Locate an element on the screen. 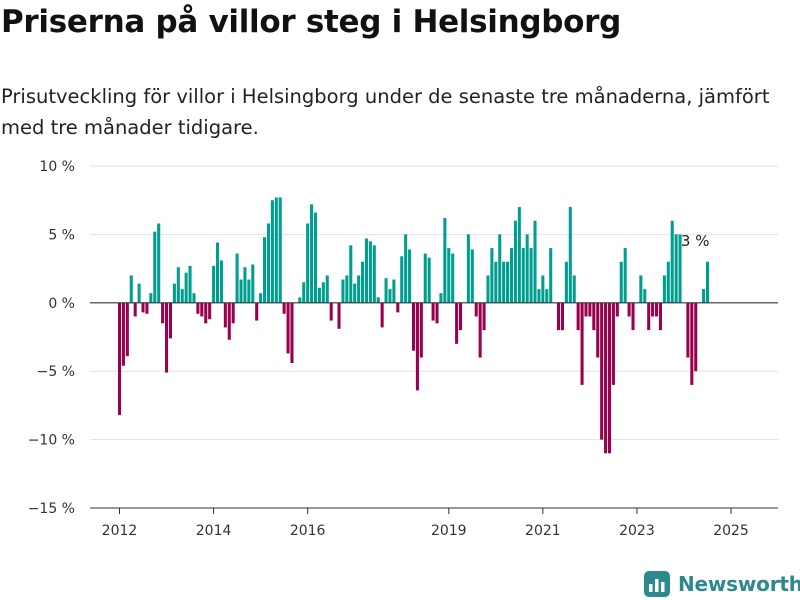 Image resolution: width=800 pixels, height=600 pixels. y-tick-label: 10 % is located at coordinates (57, 167).